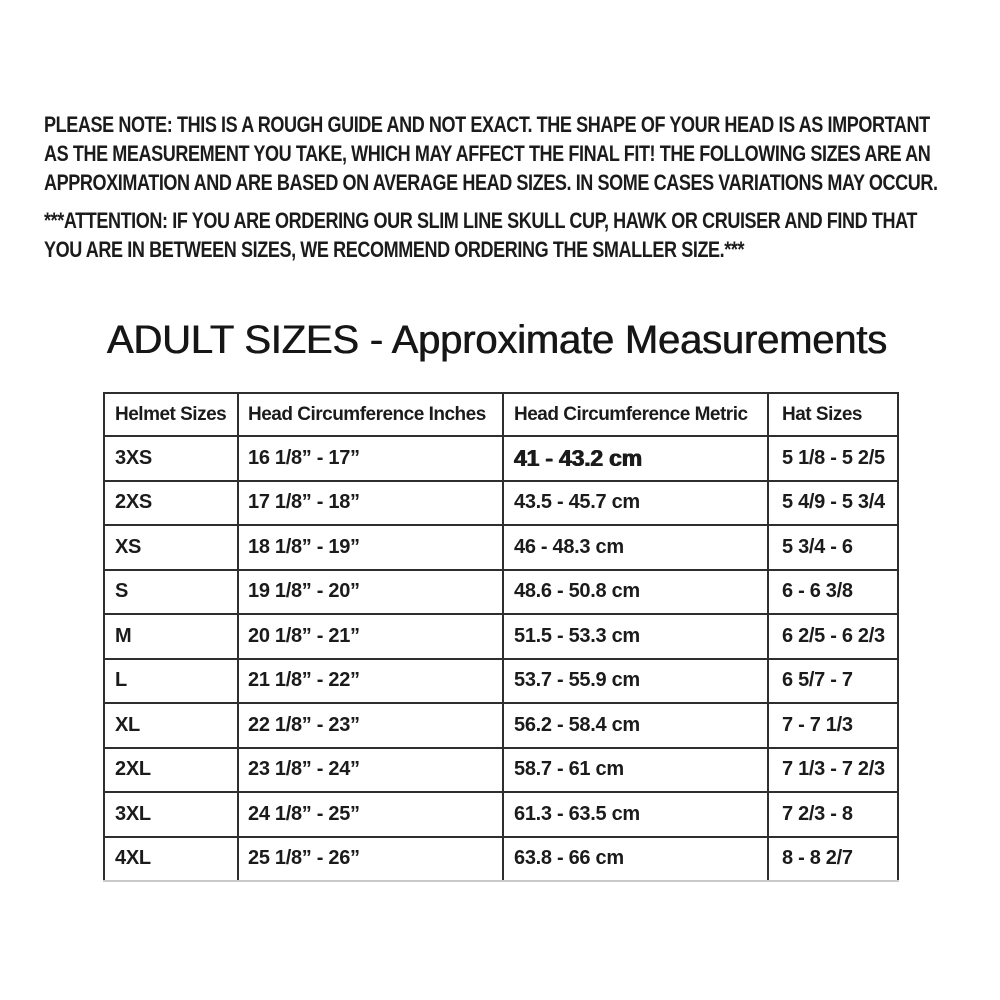 The image size is (1000, 1000). Describe the element at coordinates (370, 547) in the screenshot. I see `inches-cell: 18 1/8” - 19”` at that location.